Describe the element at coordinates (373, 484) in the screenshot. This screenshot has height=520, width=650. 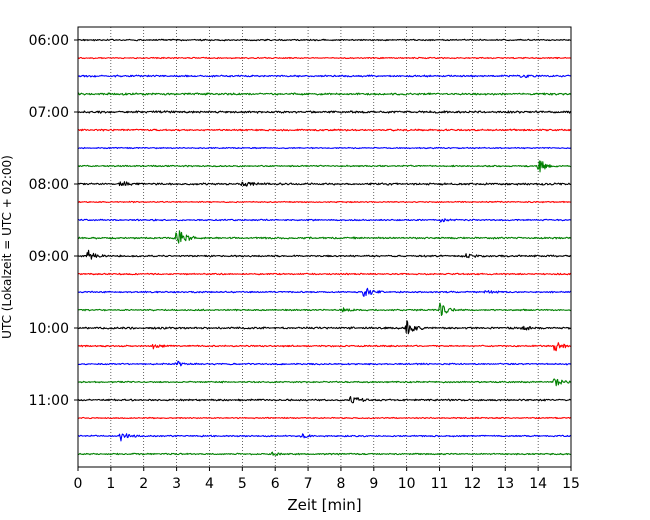
I see `x-tick-label: 9` at that location.